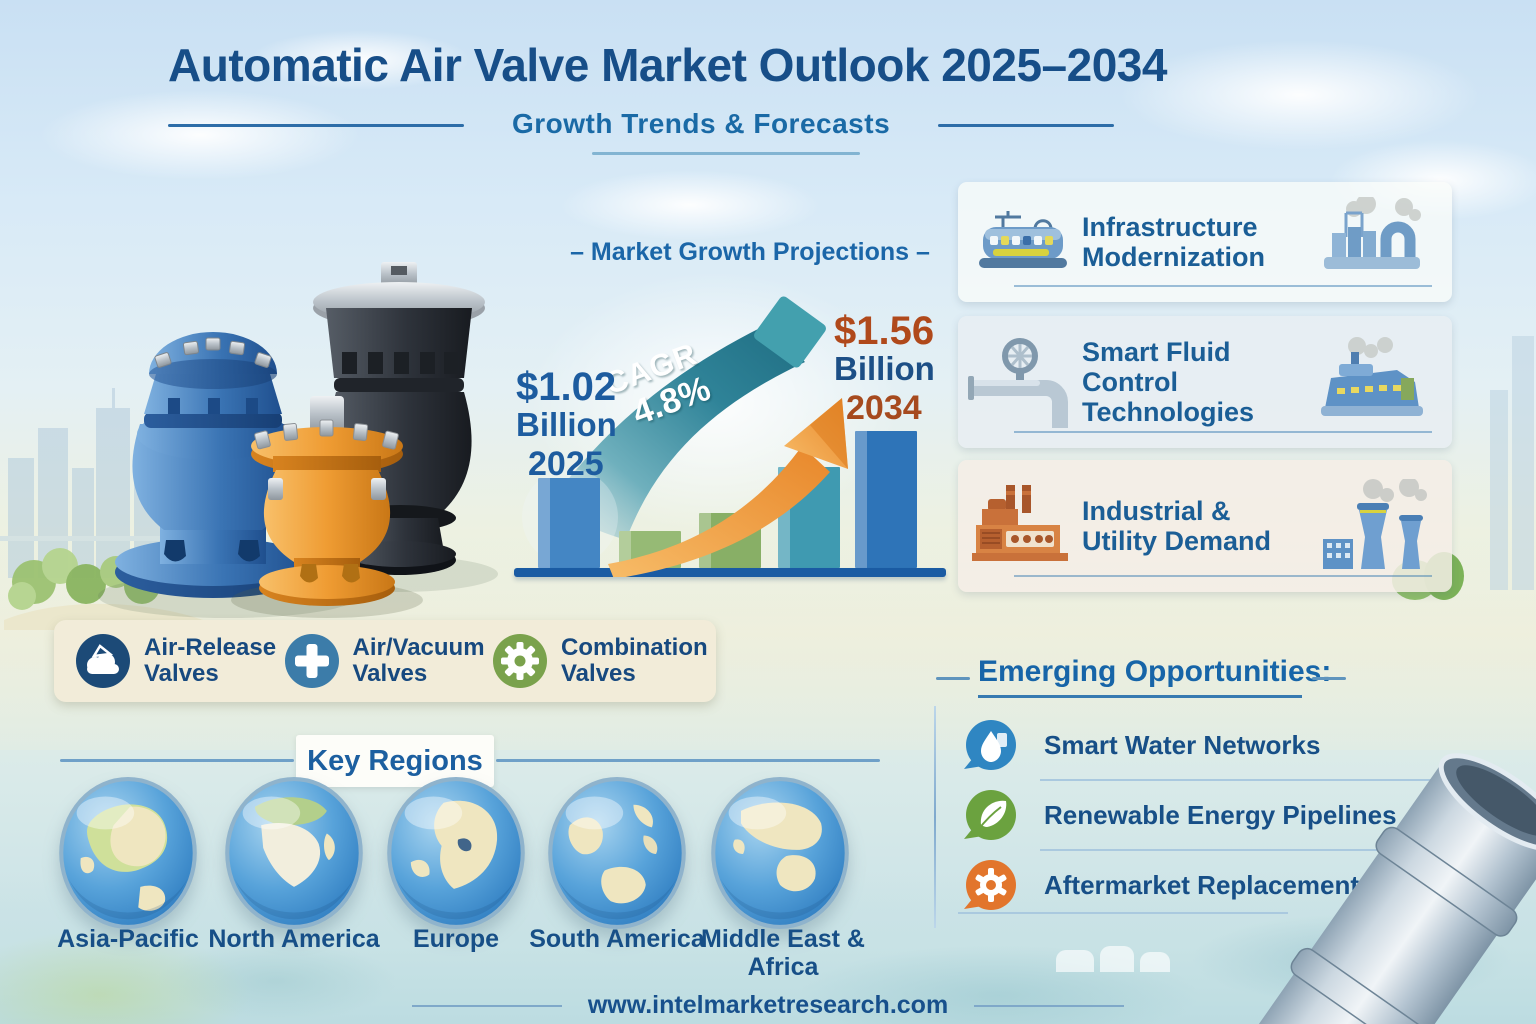 The height and width of the screenshot is (1024, 1536). I want to click on region-label: Middle East & Africa, so click(783, 953).